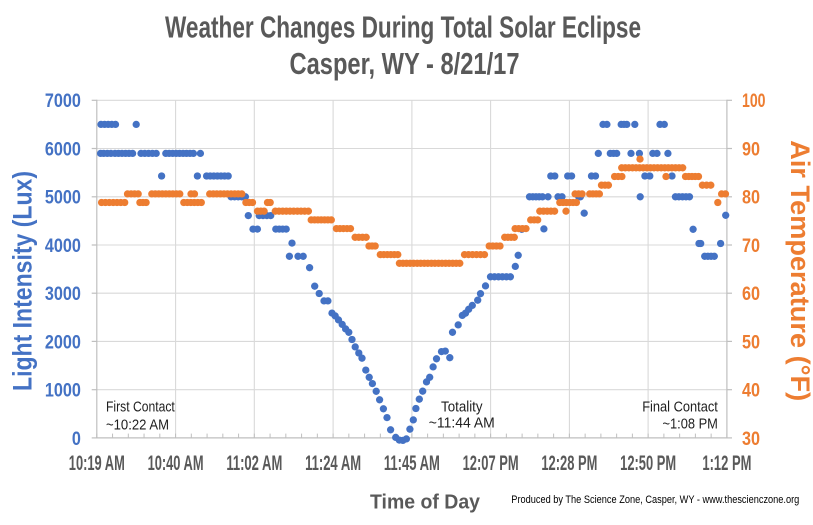 Image resolution: width=813 pixels, height=525 pixels. Describe the element at coordinates (63, 294) in the screenshot. I see `svg-text: 3000` at that location.